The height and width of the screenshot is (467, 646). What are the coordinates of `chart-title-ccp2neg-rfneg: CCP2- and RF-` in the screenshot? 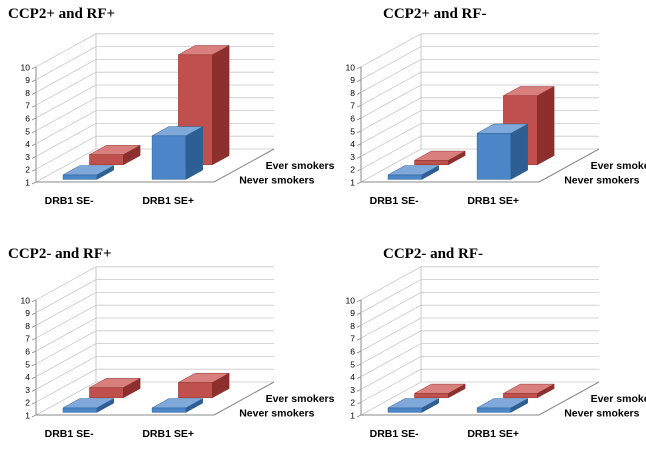 It's located at (433, 254).